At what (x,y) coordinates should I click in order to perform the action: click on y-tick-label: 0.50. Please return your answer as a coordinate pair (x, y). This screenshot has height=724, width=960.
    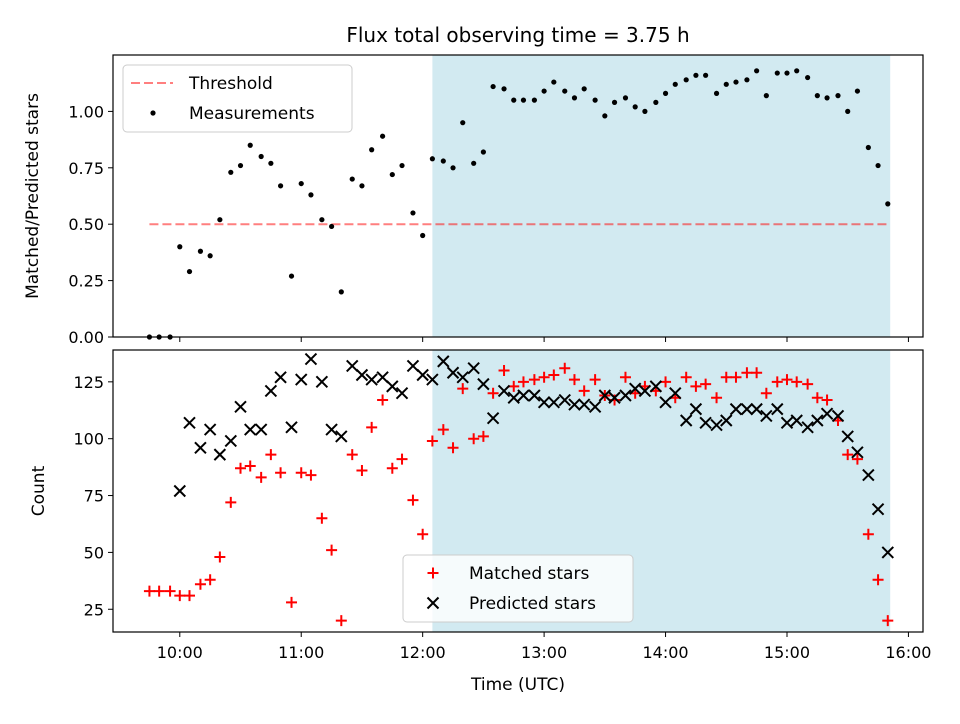
    Looking at the image, I should click on (86, 224).